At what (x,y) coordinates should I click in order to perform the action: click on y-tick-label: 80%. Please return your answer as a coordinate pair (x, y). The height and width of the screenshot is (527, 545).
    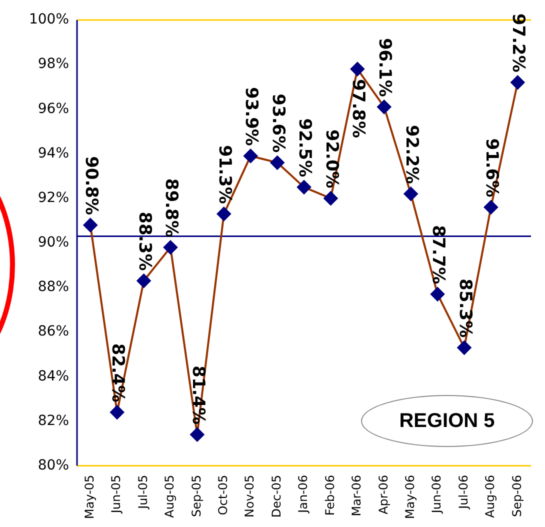
    Looking at the image, I should click on (54, 465).